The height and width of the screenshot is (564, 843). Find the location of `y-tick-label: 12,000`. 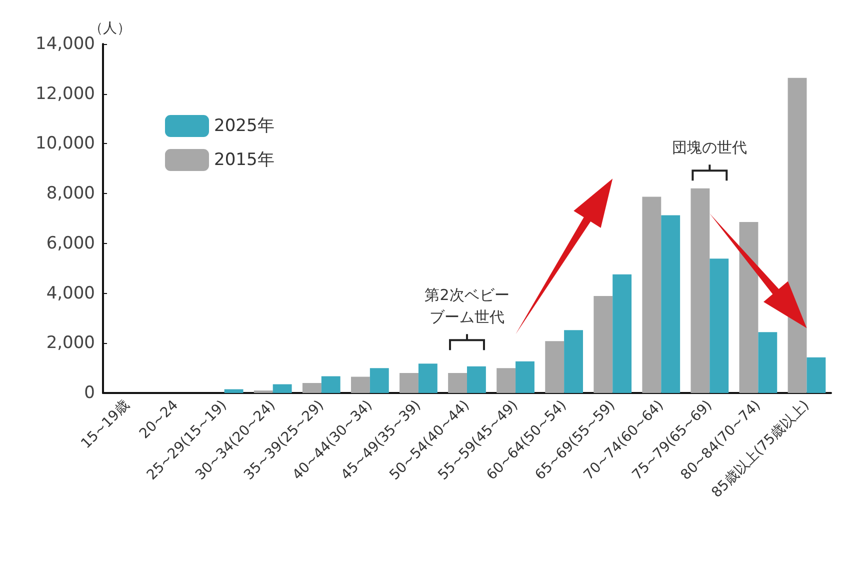

y-tick-label: 12,000 is located at coordinates (65, 94).